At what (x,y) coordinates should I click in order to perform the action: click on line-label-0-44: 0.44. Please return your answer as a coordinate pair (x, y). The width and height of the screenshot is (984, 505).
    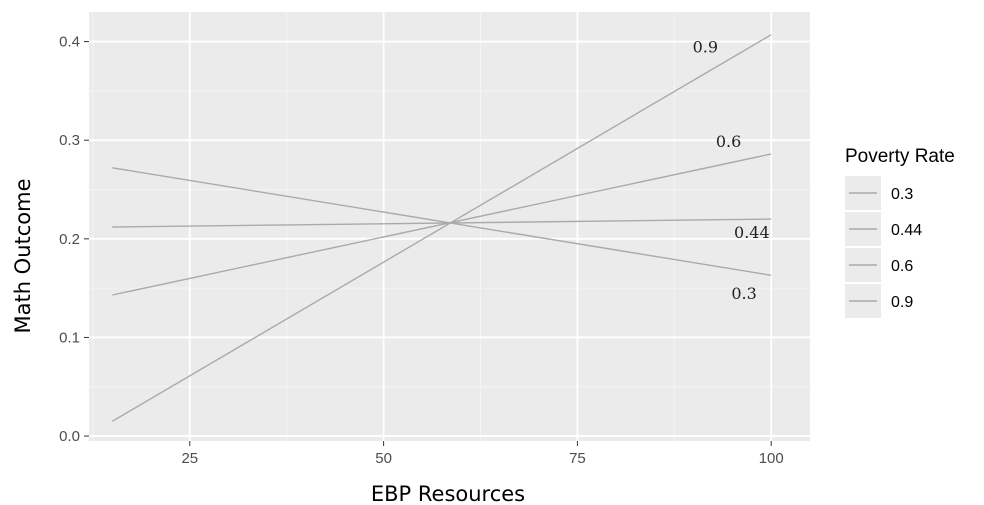
    Looking at the image, I should click on (752, 232).